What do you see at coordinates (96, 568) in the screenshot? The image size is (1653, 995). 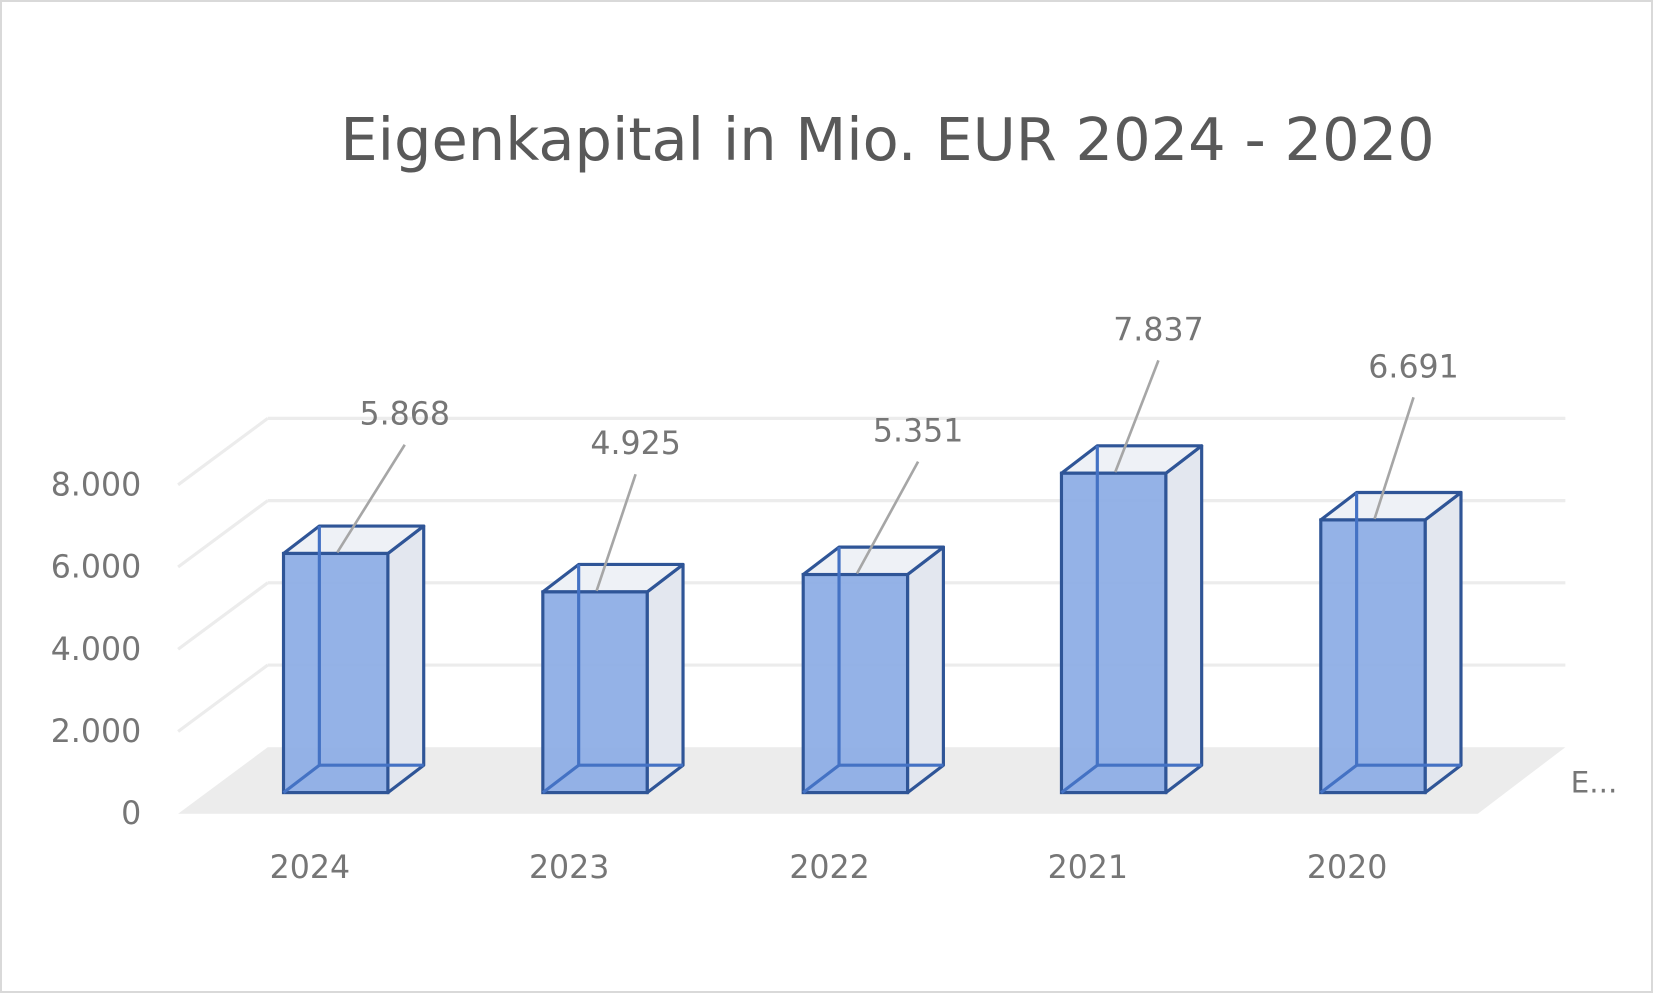 I see `y-tick-label: 6.000` at bounding box center [96, 568].